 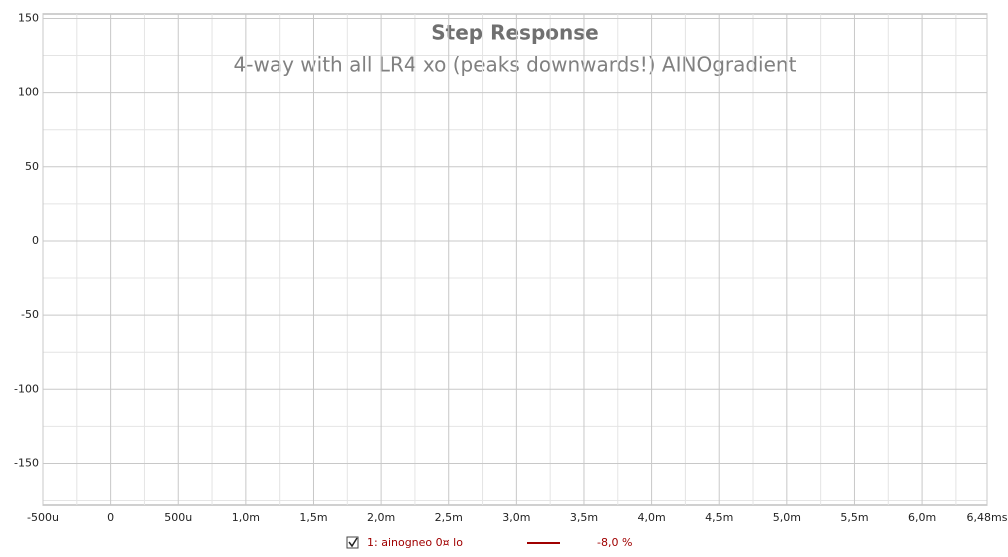 What do you see at coordinates (719, 517) in the screenshot?
I see `x-tick-label: 4,5m` at bounding box center [719, 517].